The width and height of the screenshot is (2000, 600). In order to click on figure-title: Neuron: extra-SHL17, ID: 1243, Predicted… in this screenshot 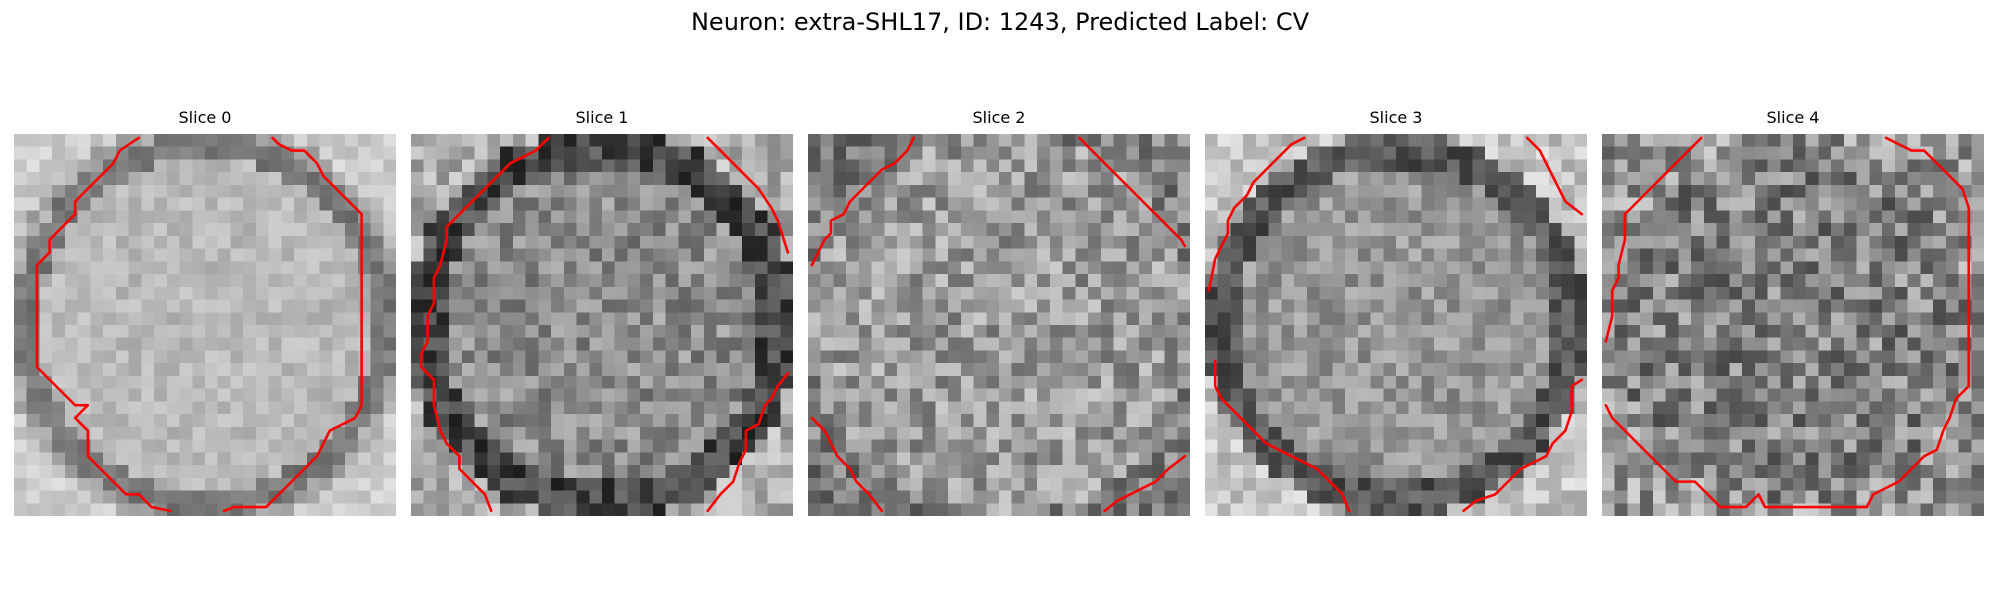, I will do `click(1000, 22)`.